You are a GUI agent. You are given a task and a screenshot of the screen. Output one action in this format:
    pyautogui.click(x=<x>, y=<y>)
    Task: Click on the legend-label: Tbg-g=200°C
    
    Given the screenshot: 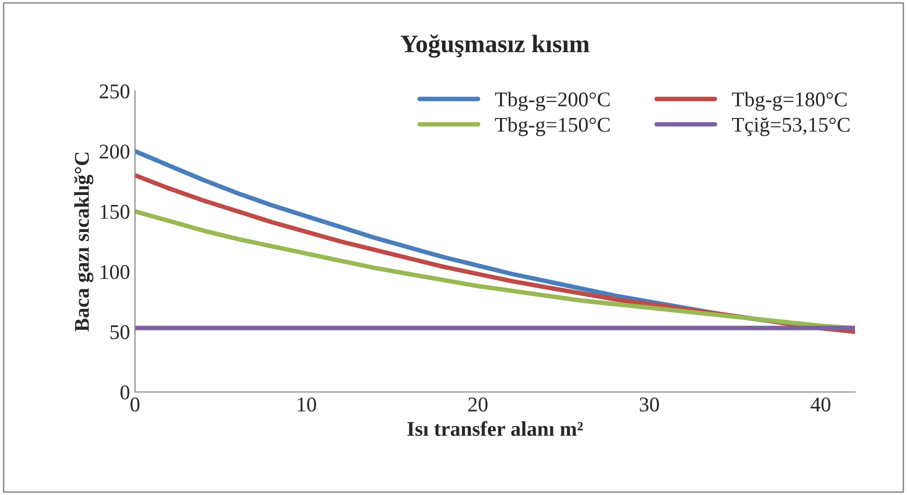 What is the action you would take?
    pyautogui.click(x=552, y=101)
    